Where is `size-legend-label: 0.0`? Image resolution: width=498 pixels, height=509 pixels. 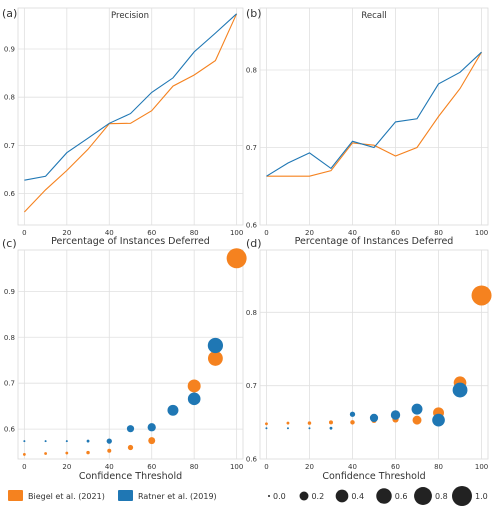 size-legend-label: 0.0 is located at coordinates (279, 496).